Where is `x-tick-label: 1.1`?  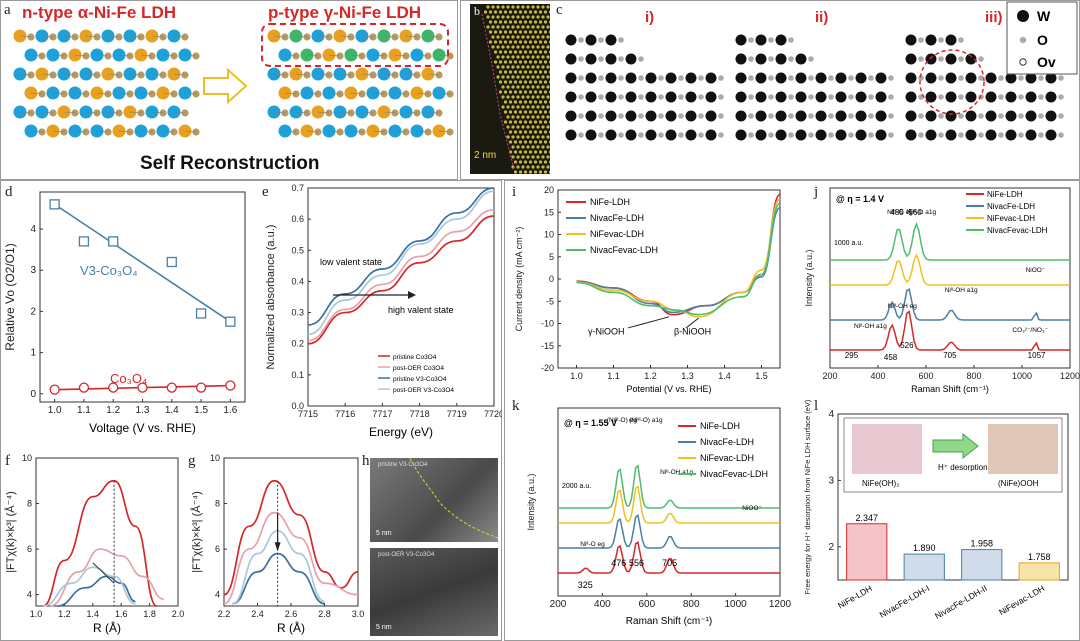
x-tick-label: 1.1 is located at coordinates (84, 410).